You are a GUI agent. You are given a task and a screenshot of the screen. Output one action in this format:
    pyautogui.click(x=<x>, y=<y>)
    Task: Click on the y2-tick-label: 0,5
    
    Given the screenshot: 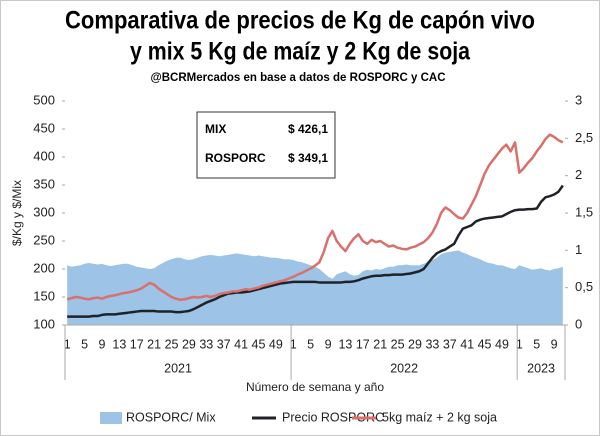 What is the action you would take?
    pyautogui.click(x=584, y=286)
    